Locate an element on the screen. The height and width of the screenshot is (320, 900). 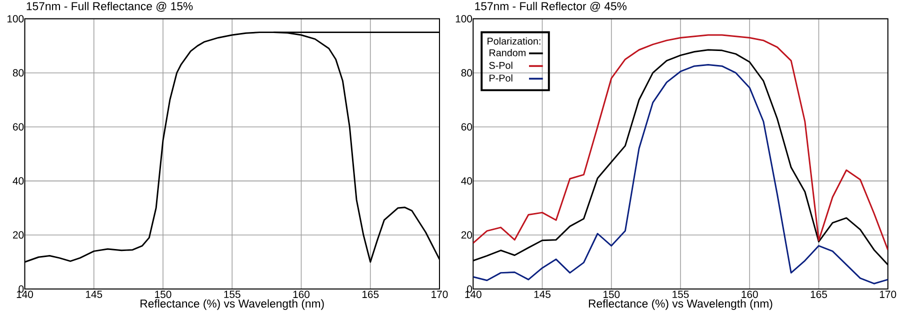
legend-title: Polarization: is located at coordinates (514, 41).